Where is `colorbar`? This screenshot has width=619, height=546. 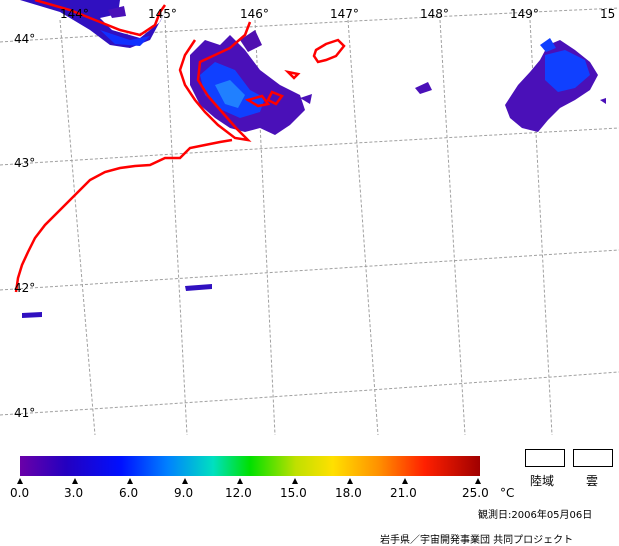
colorbar is located at coordinates (250, 466).